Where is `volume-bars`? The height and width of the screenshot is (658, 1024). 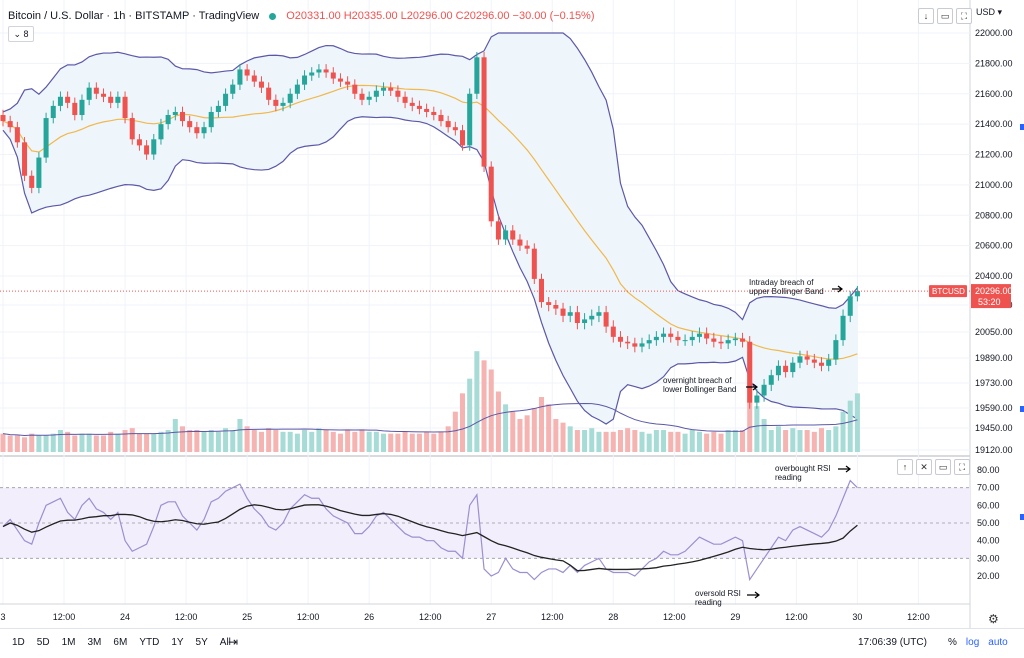 volume-bars is located at coordinates (430, 401).